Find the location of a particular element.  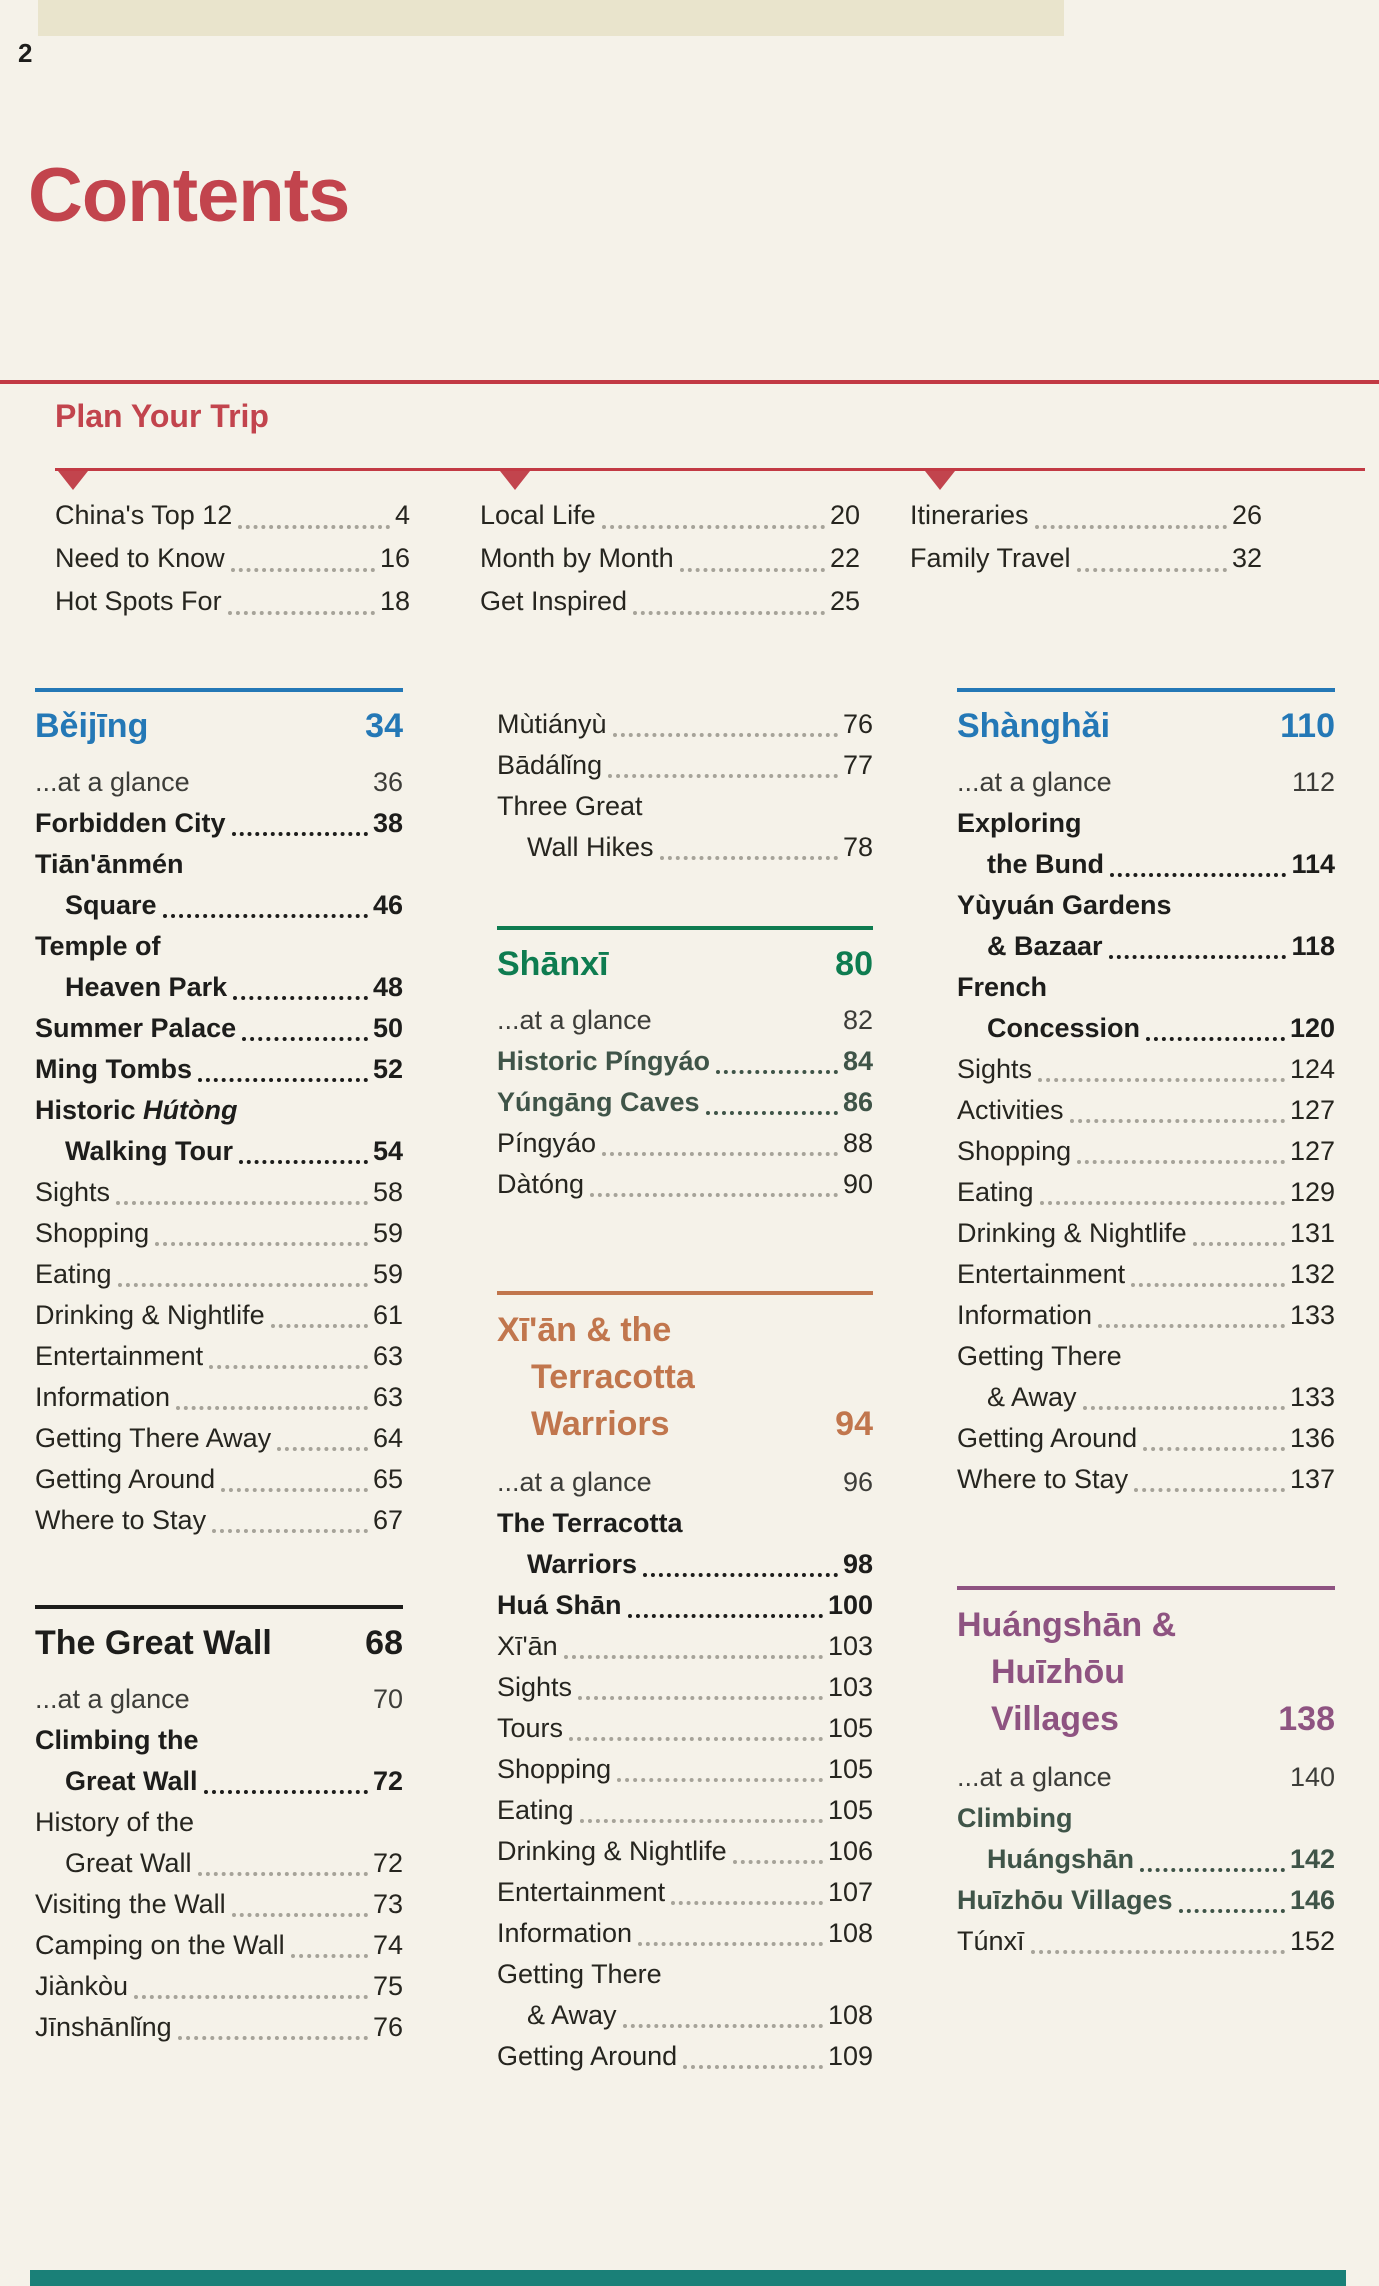

entry-label: Forbidden City is located at coordinates (130, 823).